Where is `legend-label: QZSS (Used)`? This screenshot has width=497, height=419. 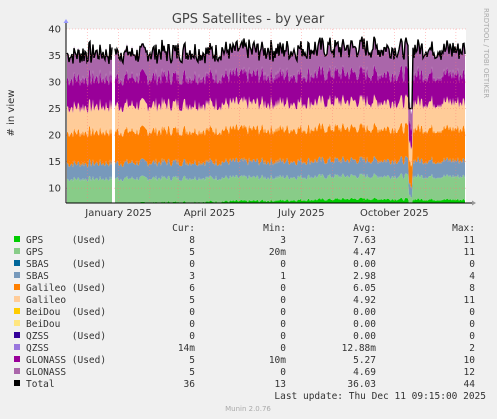 legend-label: QZSS (Used) is located at coordinates (66, 336).